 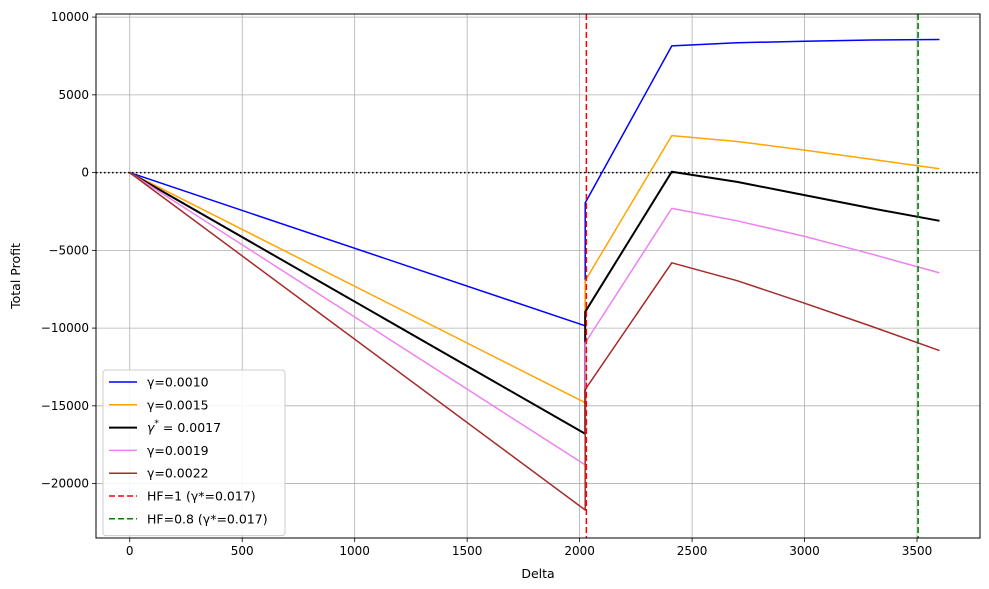 I want to click on y-axis-ticks: −20000 −15000 −10000 −5000 0 5000 10000, so click(x=68, y=250).